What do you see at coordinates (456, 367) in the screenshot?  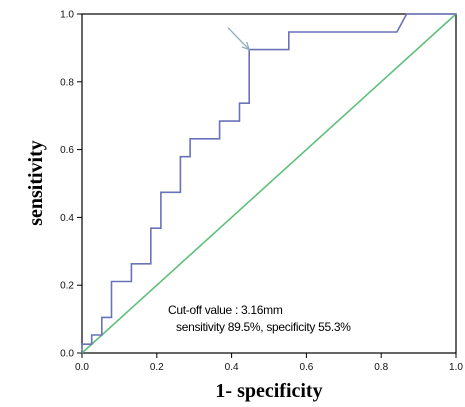 I see `x-tick-label: 1.0` at bounding box center [456, 367].